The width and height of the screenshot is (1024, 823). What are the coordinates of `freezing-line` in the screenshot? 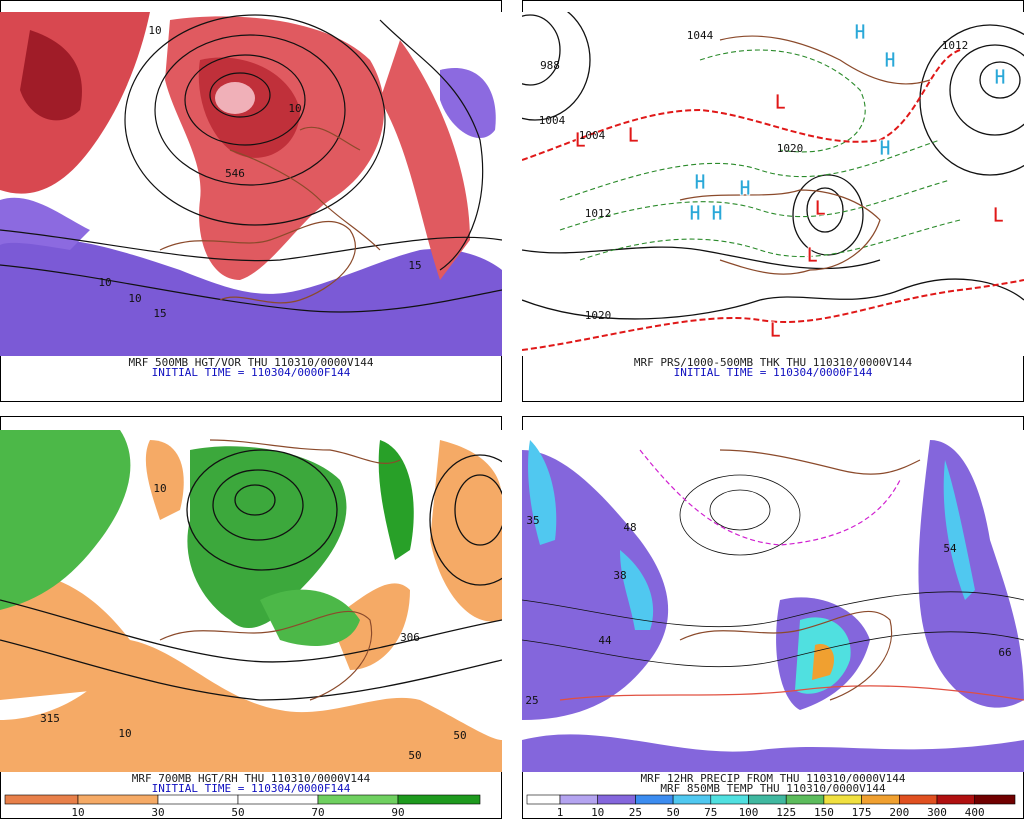 It's located at (791, 693).